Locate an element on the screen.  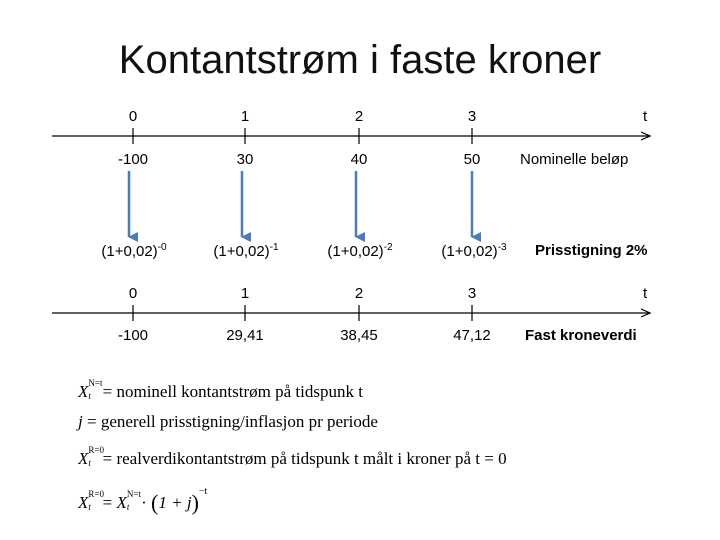
timeline2-axis-label: t is located at coordinates (645, 293).